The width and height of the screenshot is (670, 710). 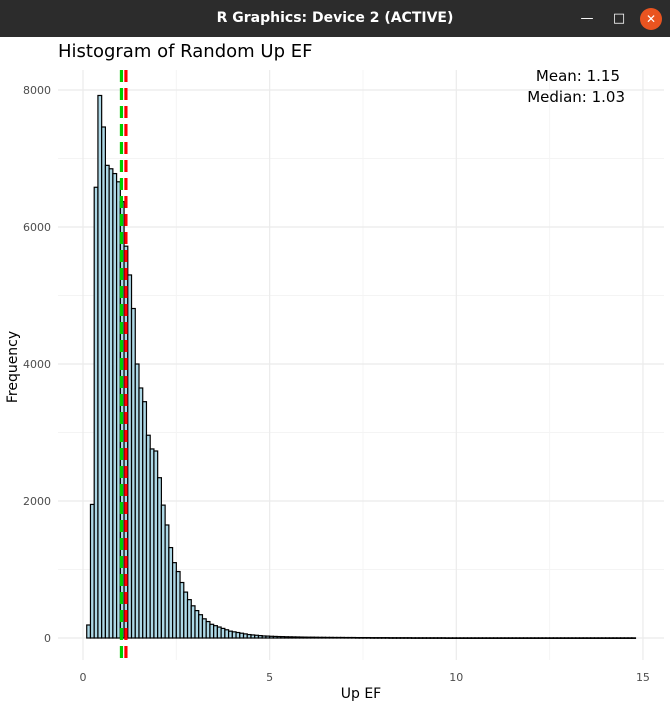 I want to click on y-tick-label: 0, so click(x=47, y=638).